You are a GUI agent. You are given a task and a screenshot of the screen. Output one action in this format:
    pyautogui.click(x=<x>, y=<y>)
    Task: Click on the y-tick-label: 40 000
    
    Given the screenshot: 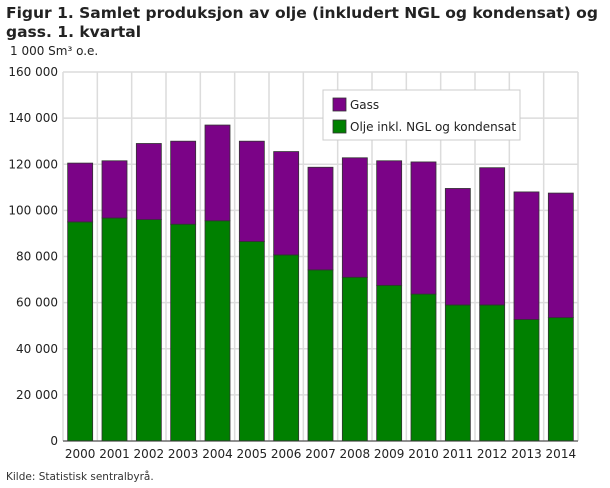 What is the action you would take?
    pyautogui.click(x=37, y=349)
    